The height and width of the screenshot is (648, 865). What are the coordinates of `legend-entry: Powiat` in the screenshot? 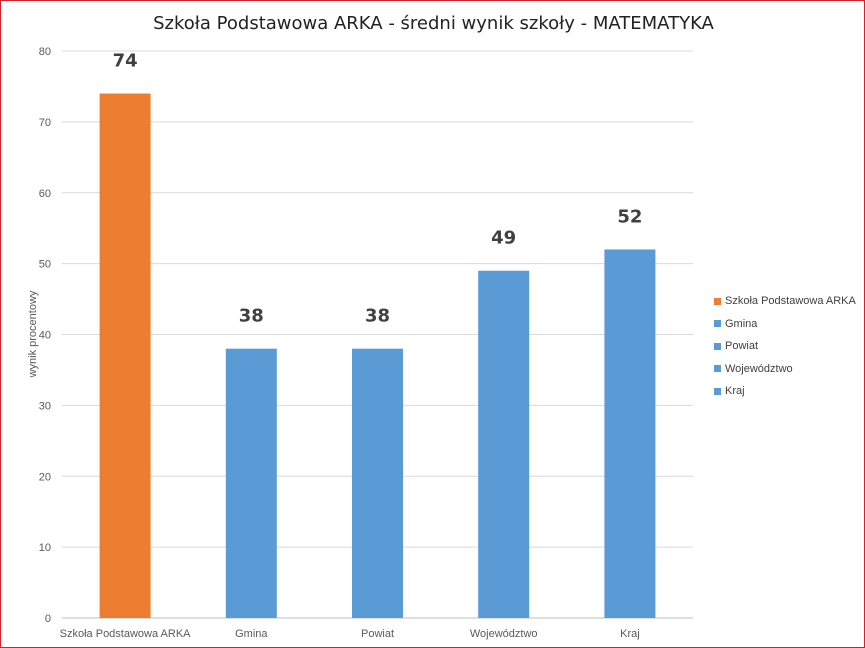 It's located at (785, 346).